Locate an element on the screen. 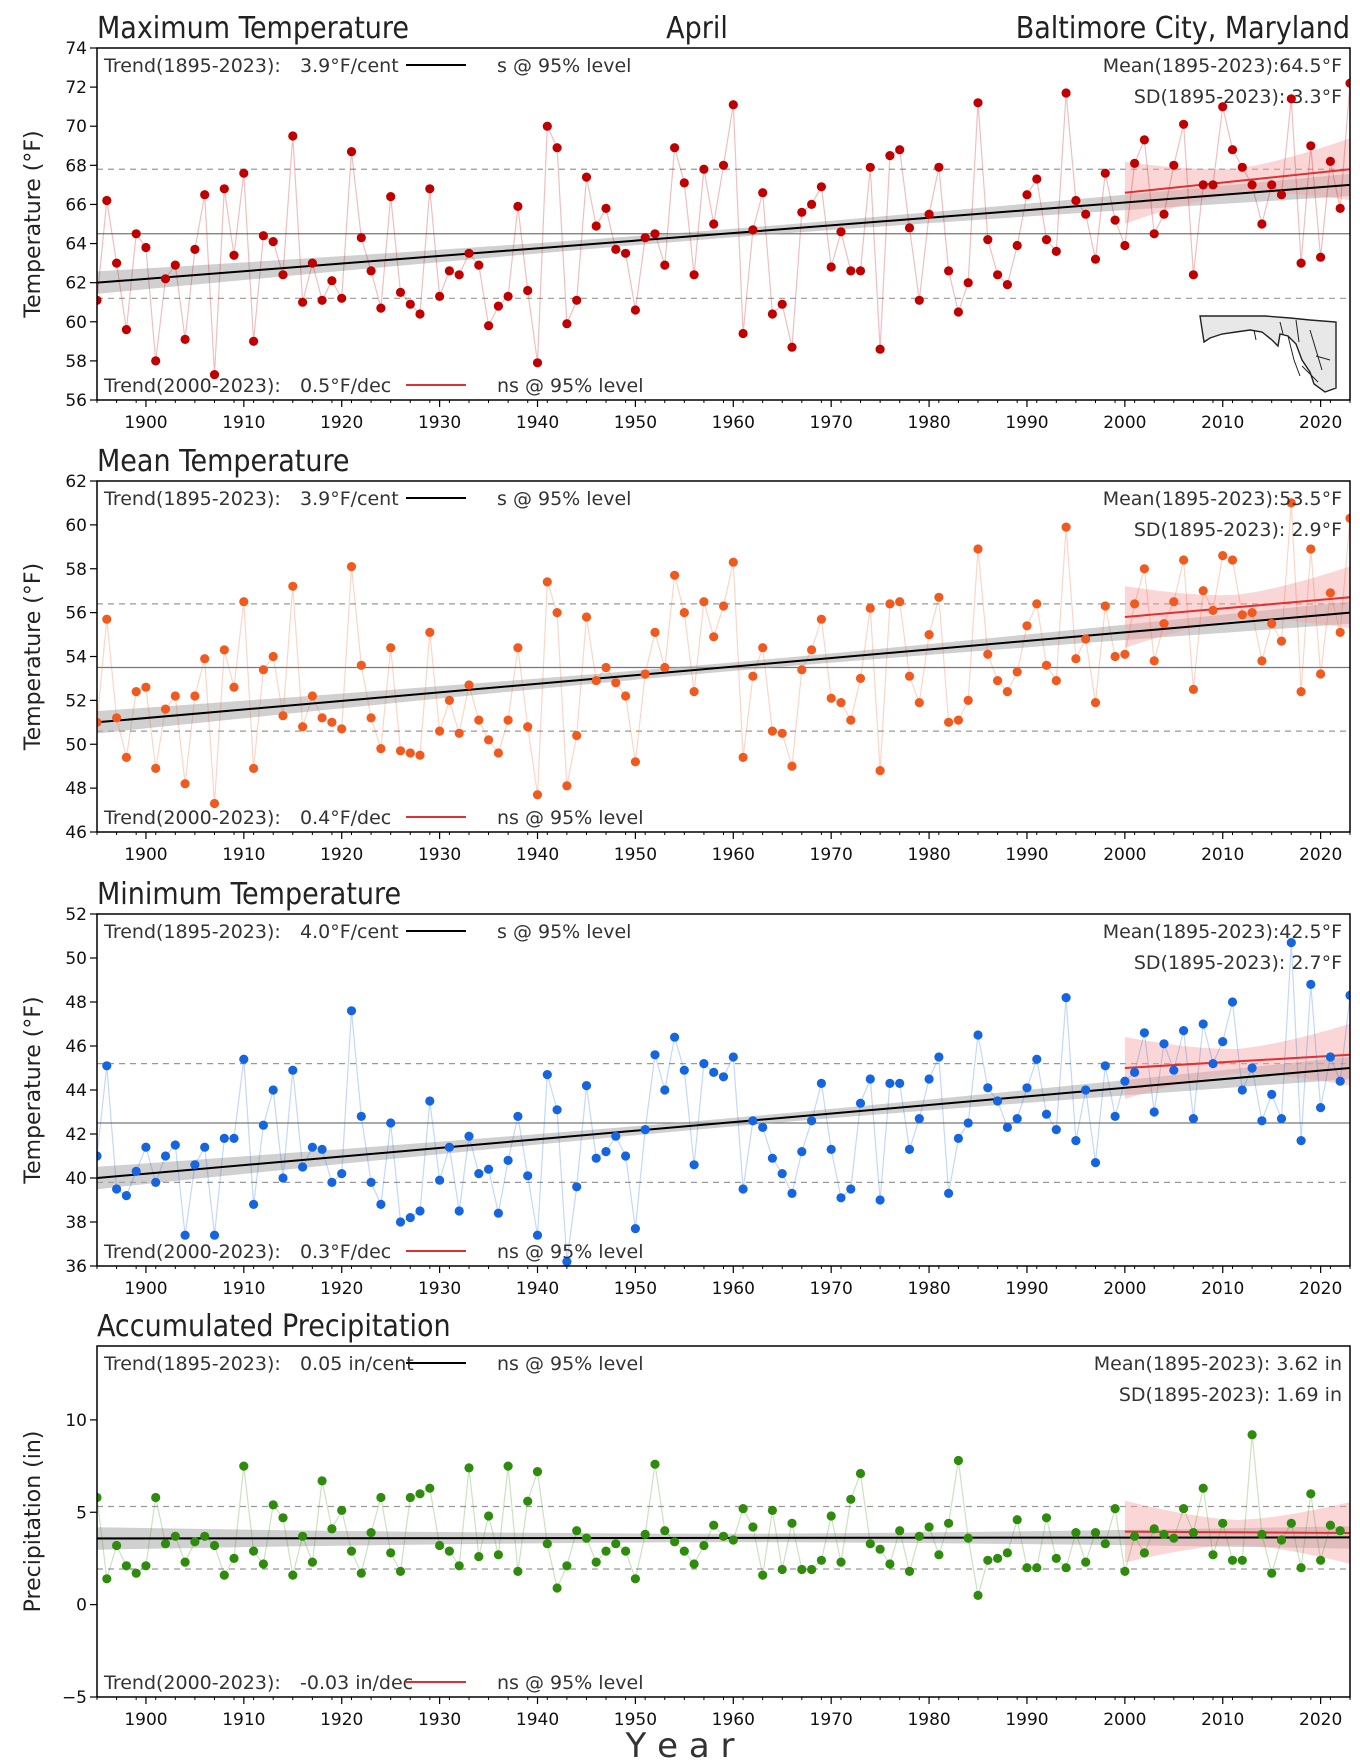 The width and height of the screenshot is (1360, 1760). y-tick-label: 64 is located at coordinates (76, 245).